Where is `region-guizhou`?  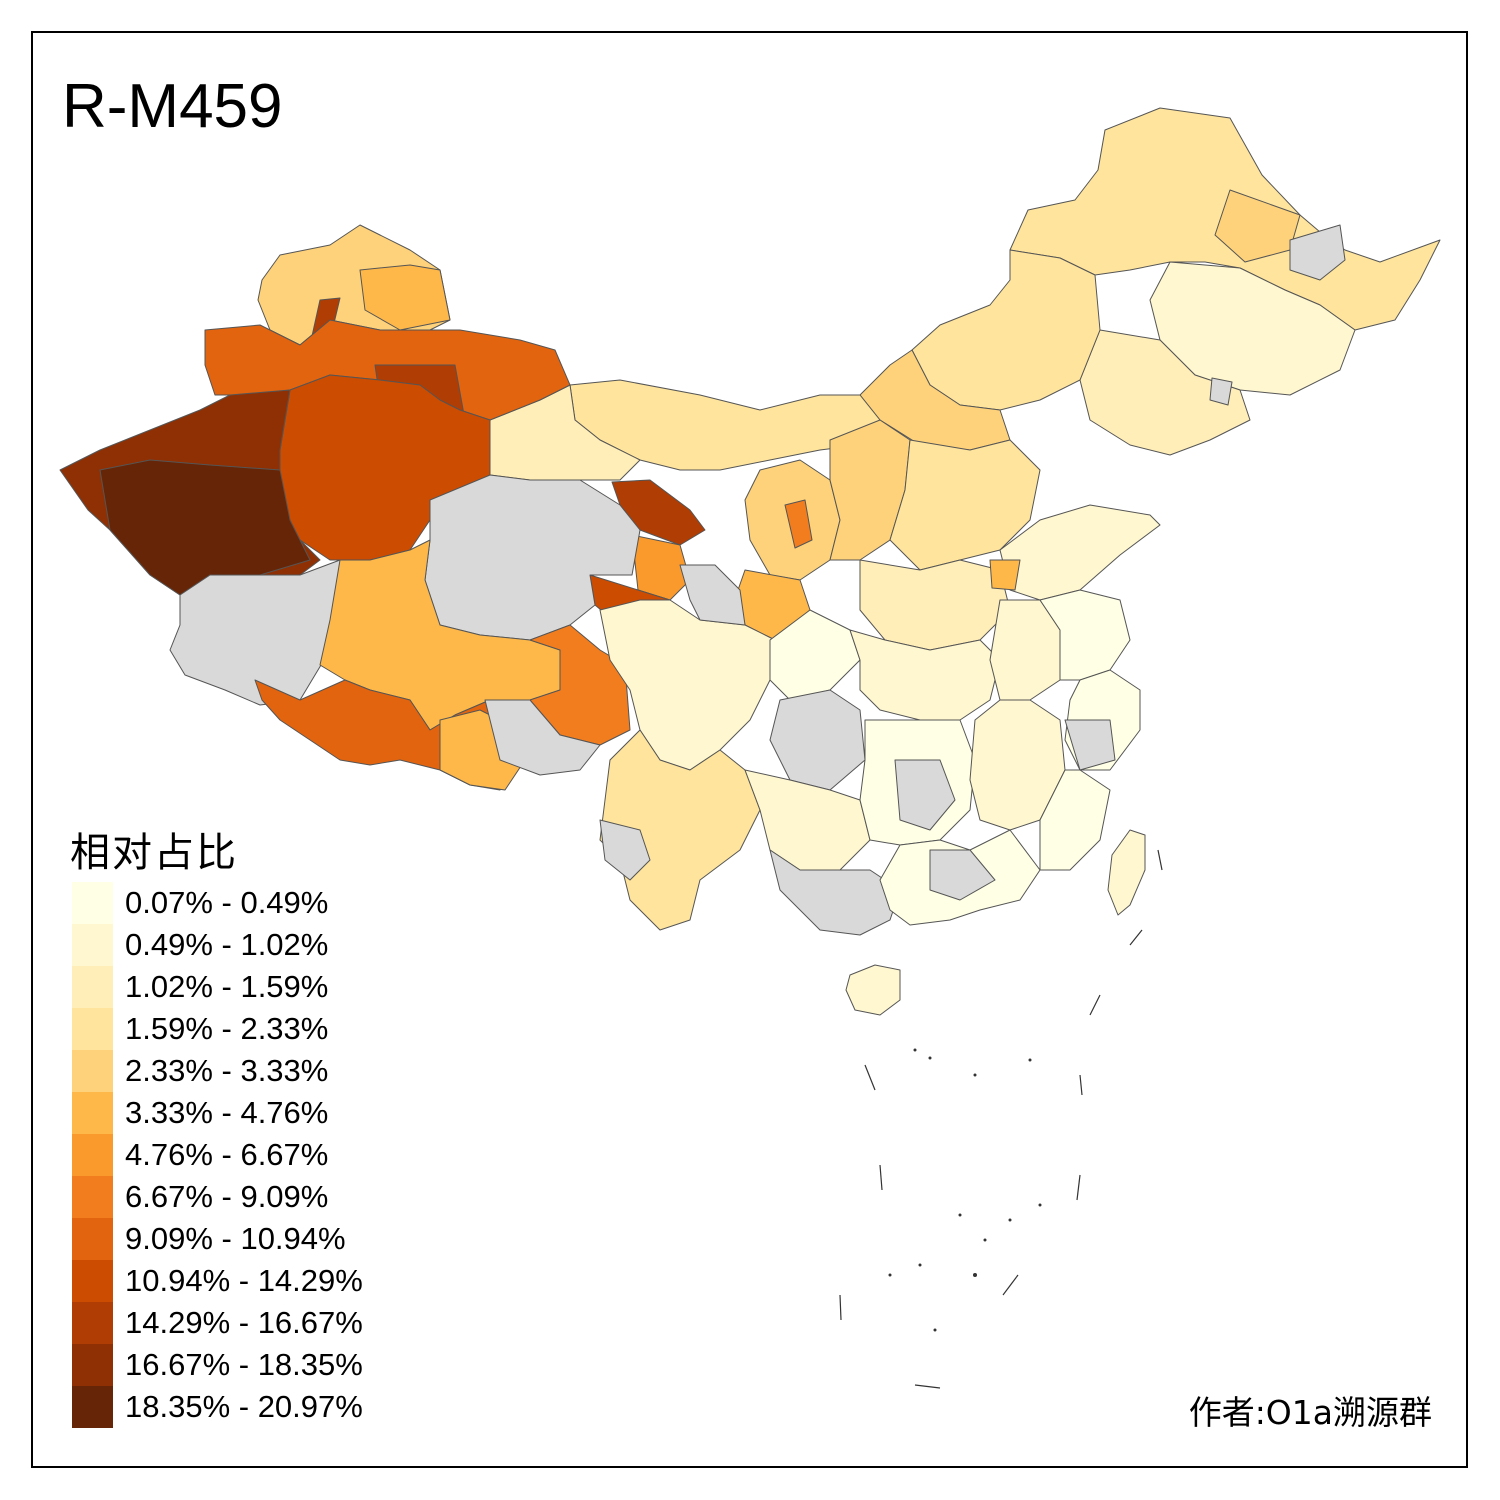
region-guizhou is located at coordinates (807, 820).